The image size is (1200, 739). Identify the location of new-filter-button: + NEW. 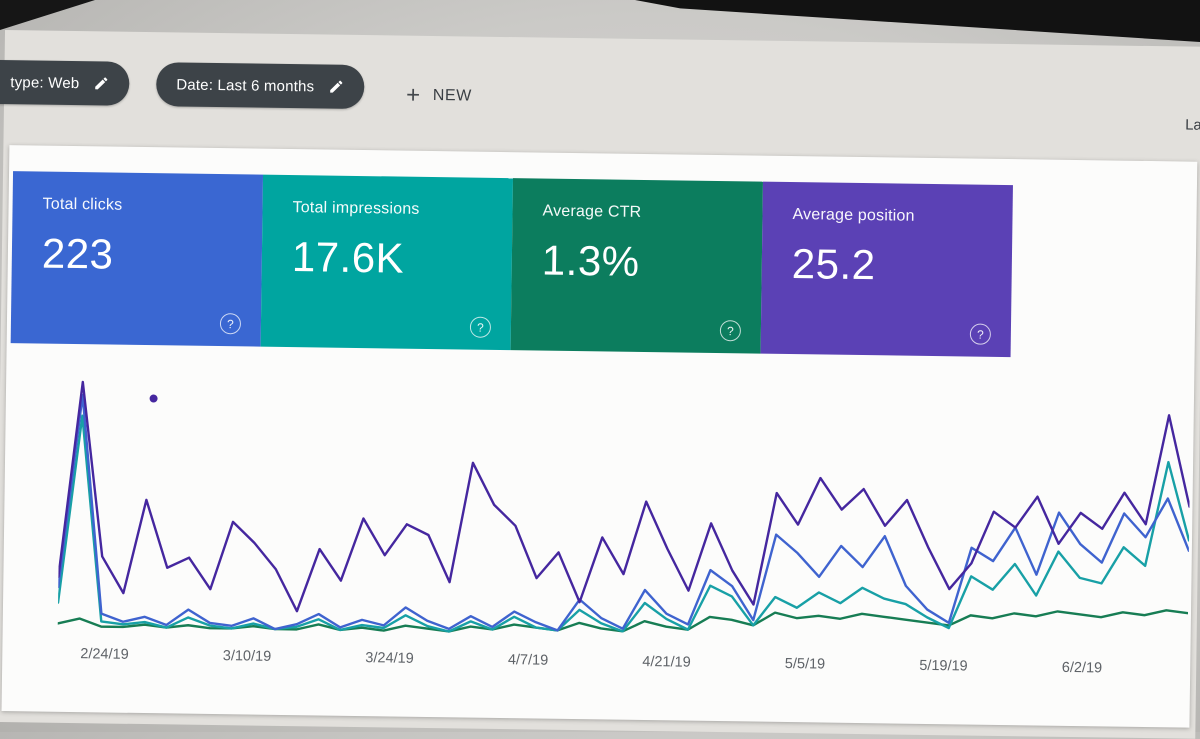
(439, 96).